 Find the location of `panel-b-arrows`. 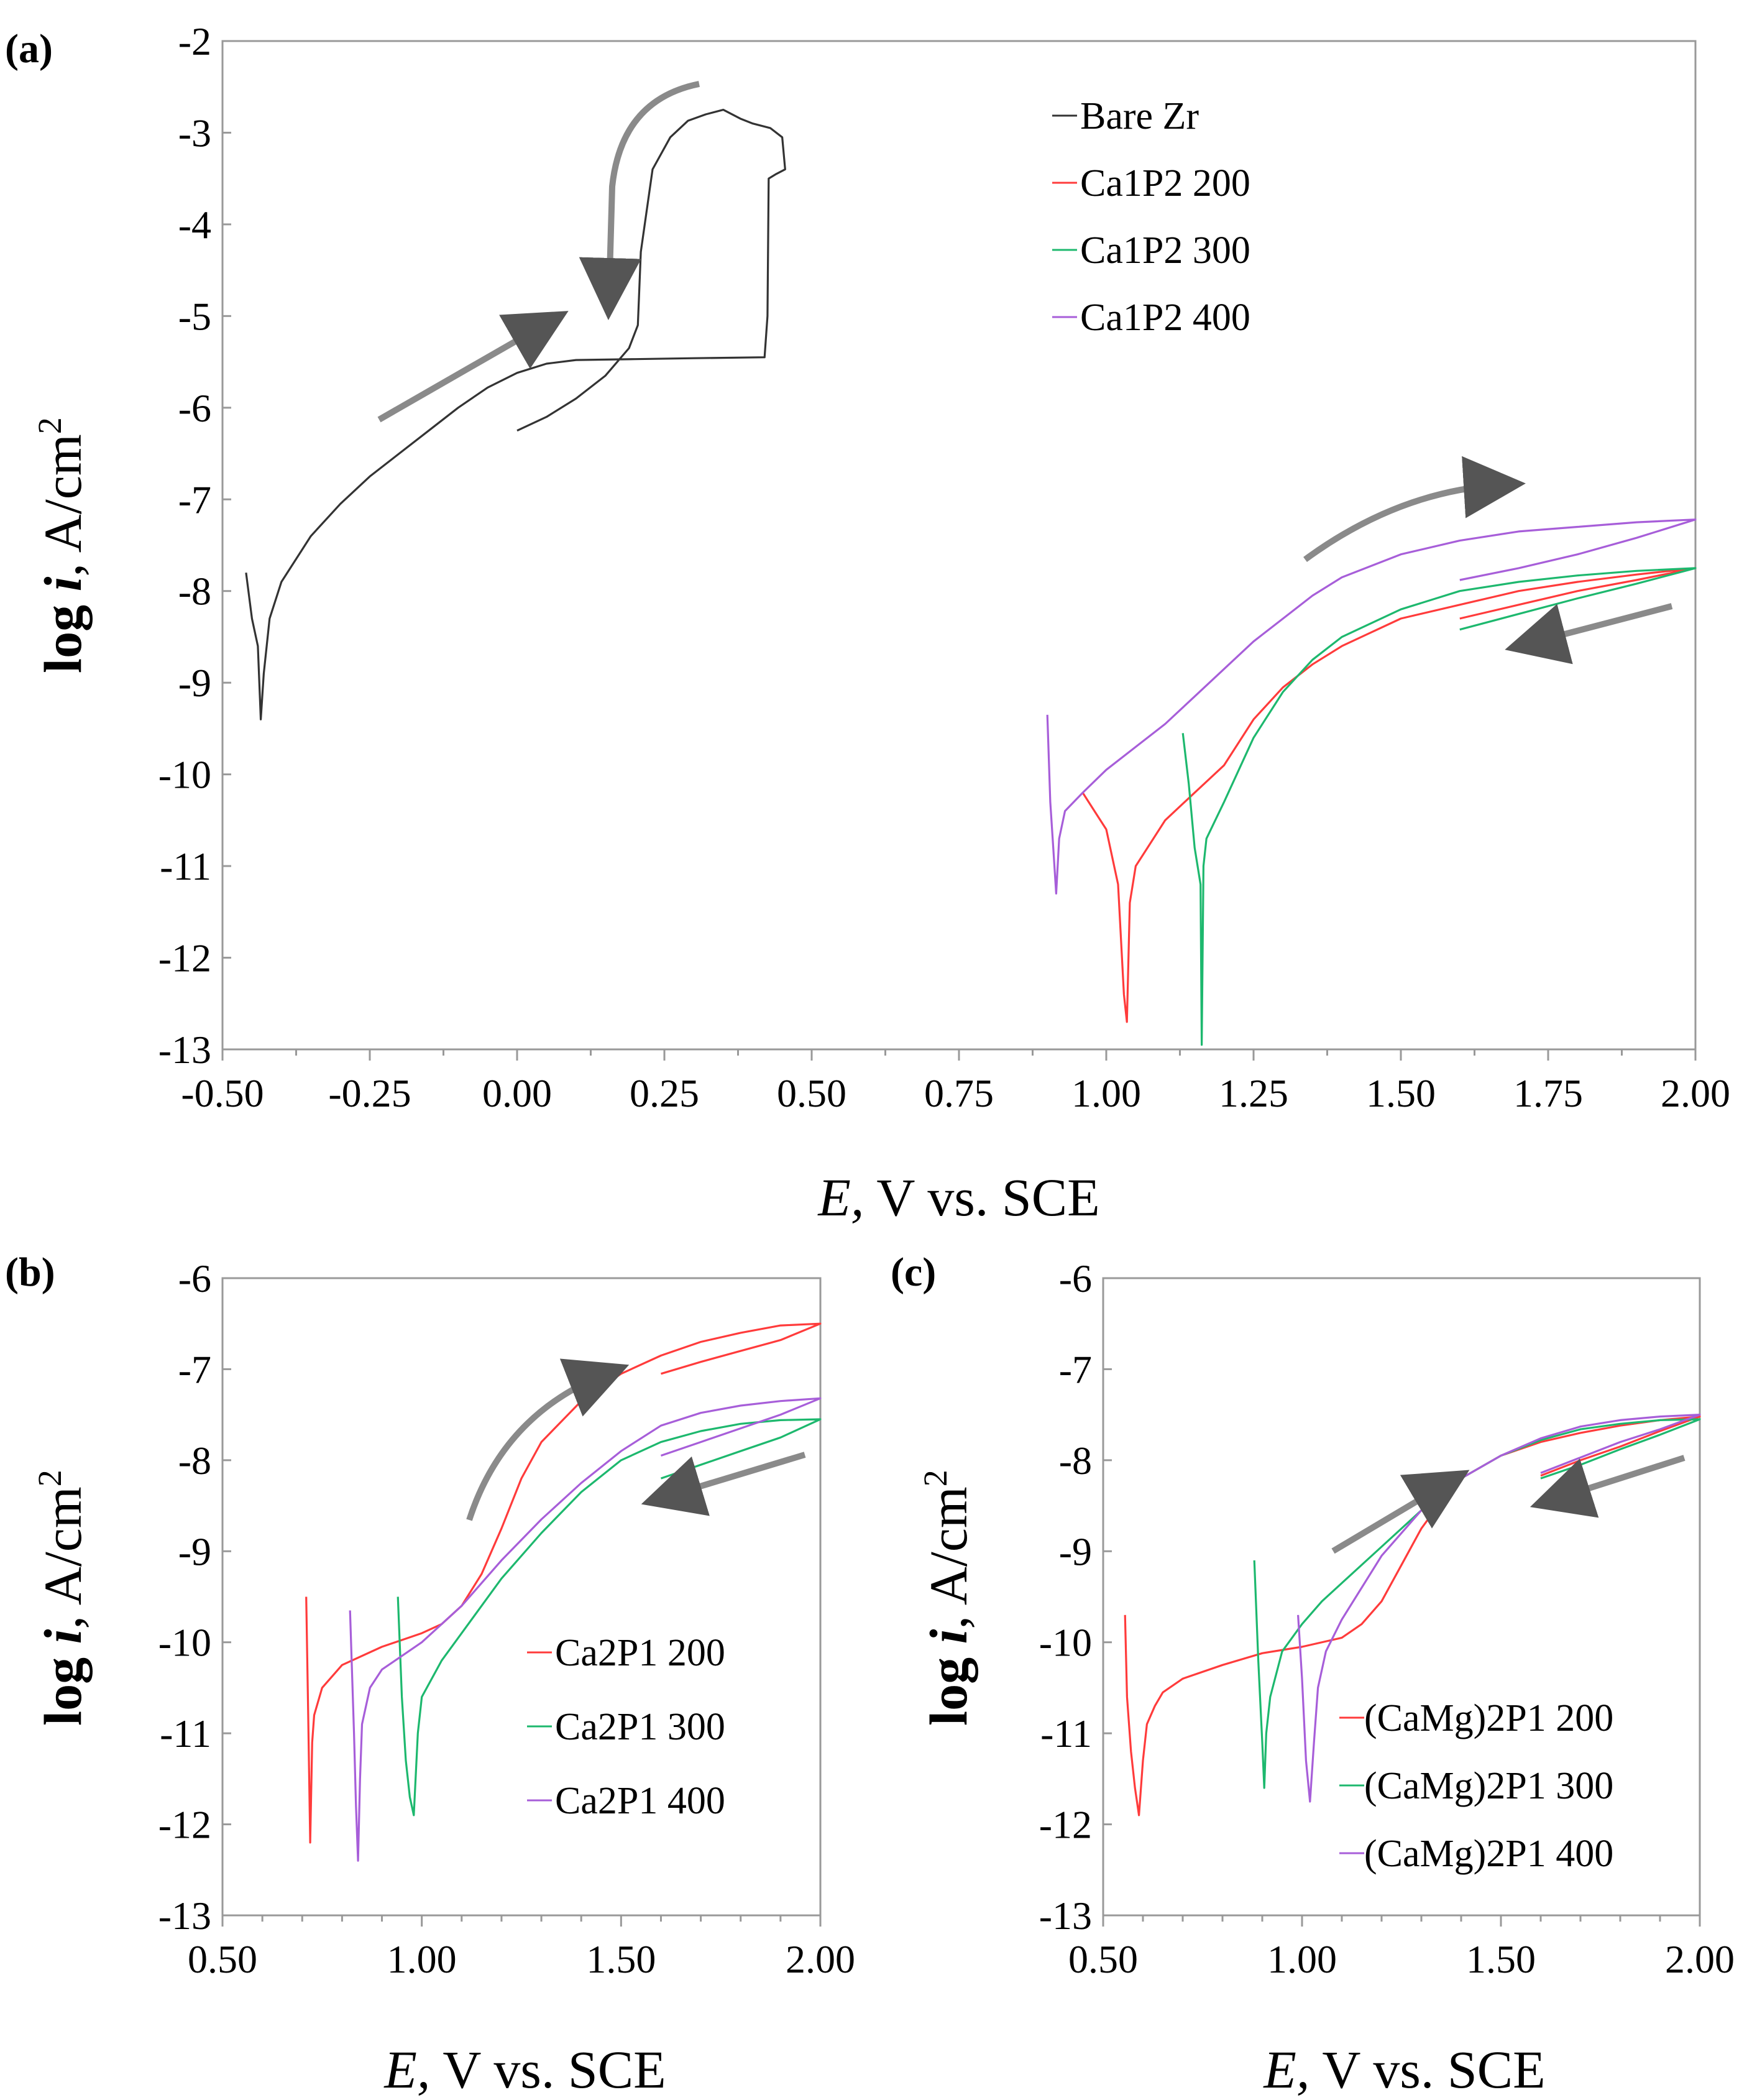

panel-b-arrows is located at coordinates (636, 1439).